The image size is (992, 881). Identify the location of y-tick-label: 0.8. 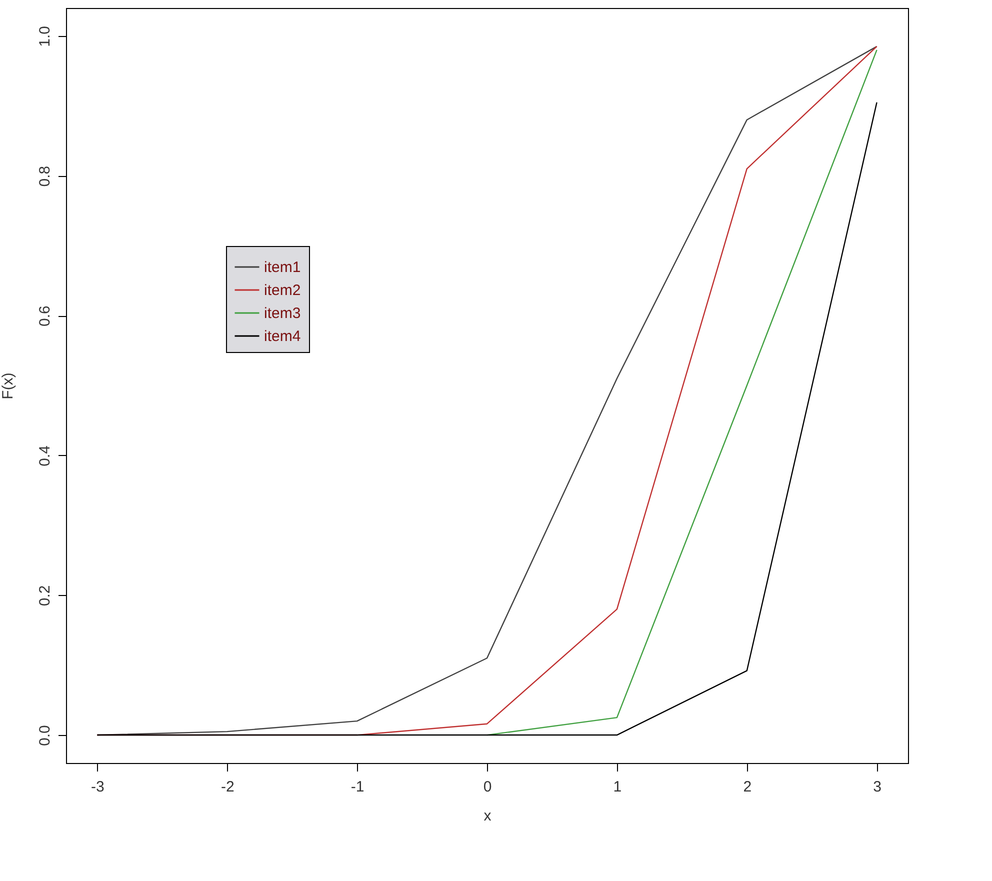
(45, 176).